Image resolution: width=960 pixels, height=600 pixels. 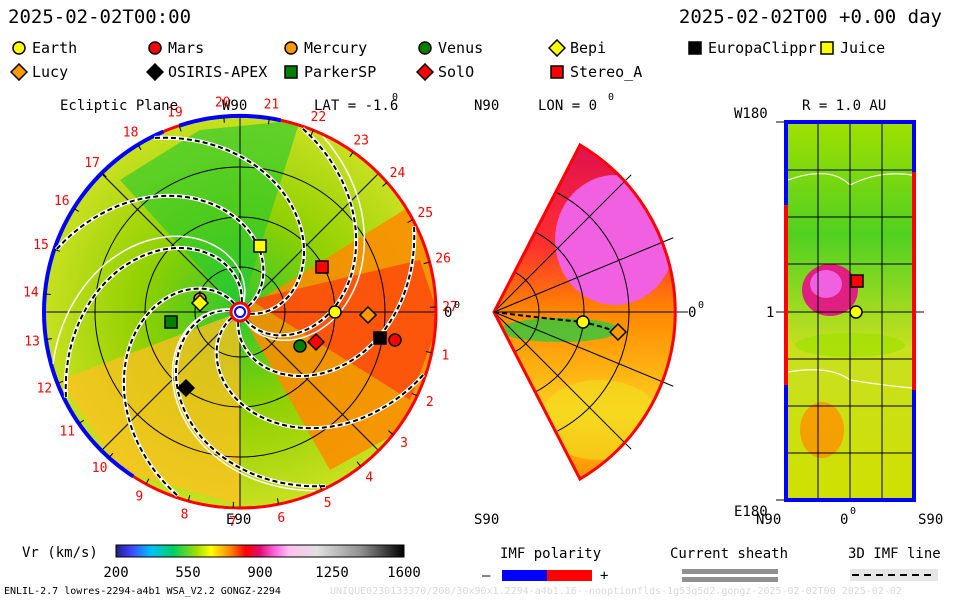 I want to click on imf-title: IMF polarity, so click(x=550, y=554).